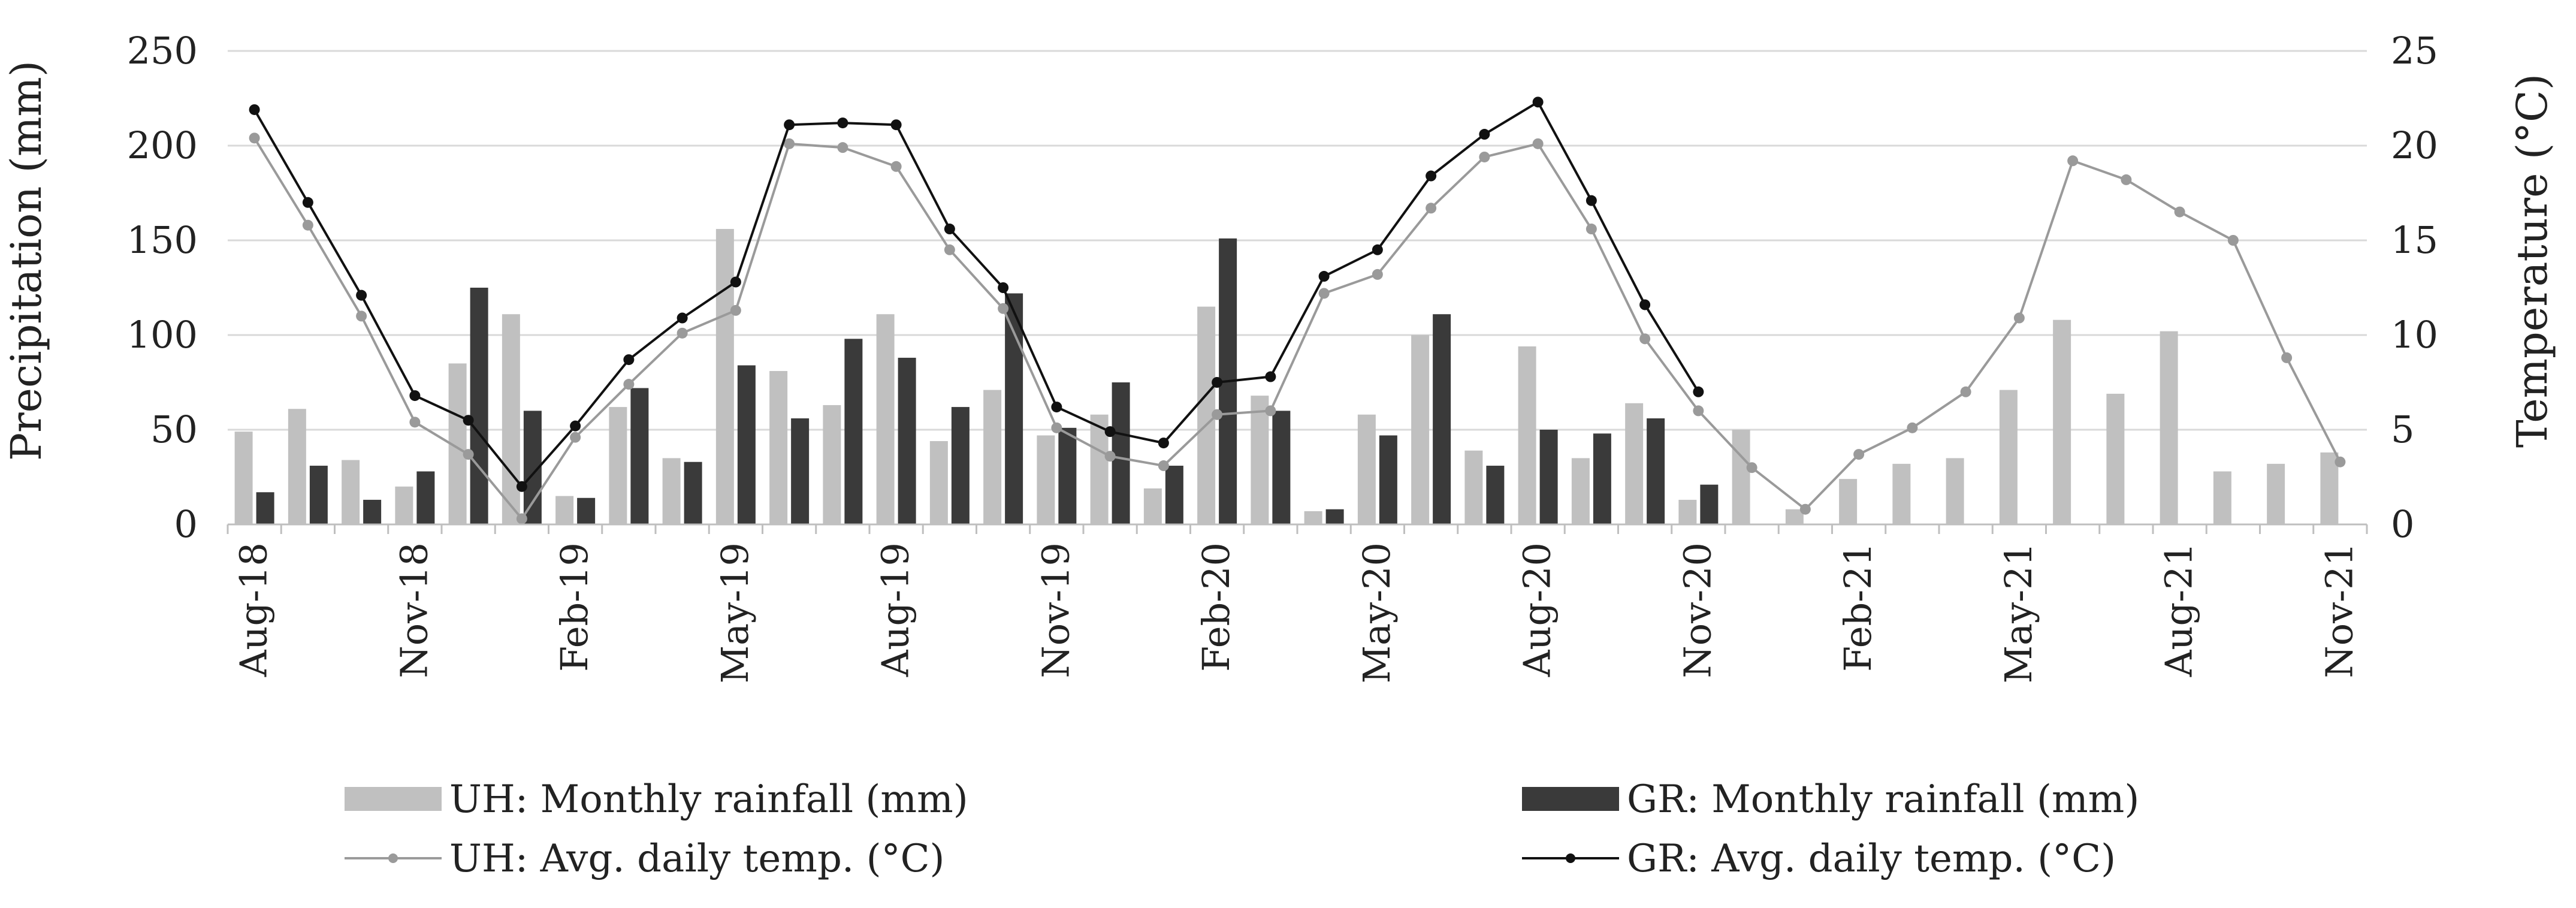 The height and width of the screenshot is (908, 2576). What do you see at coordinates (1872, 859) in the screenshot?
I see `legend-label-gr-temp: GR: Avg. daily temp. (°C)` at bounding box center [1872, 859].